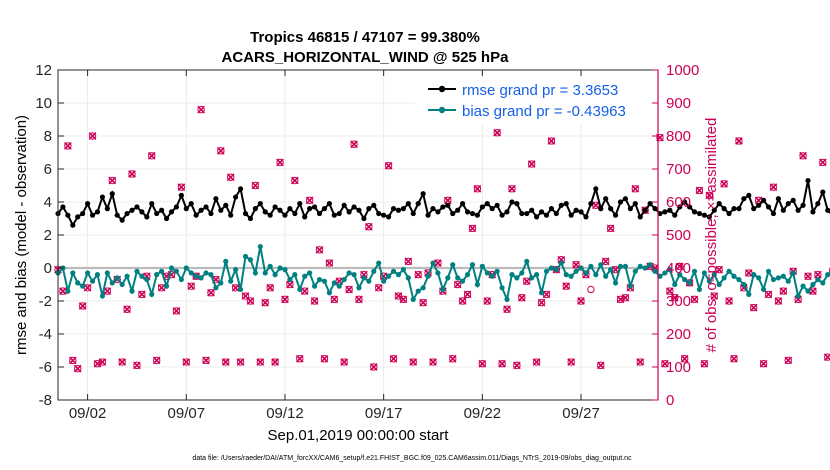 Image resolution: width=830 pixels, height=470 pixels. I want to click on y-right-tick-label: 100, so click(678, 367).